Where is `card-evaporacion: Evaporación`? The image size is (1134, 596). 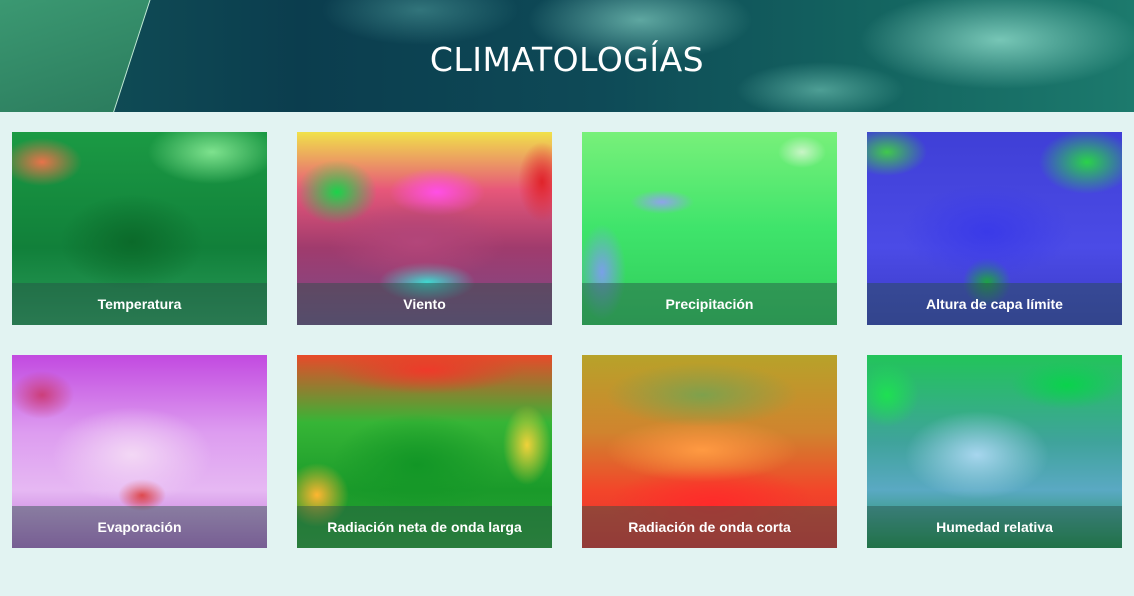 card-evaporacion: Evaporación is located at coordinates (139, 451).